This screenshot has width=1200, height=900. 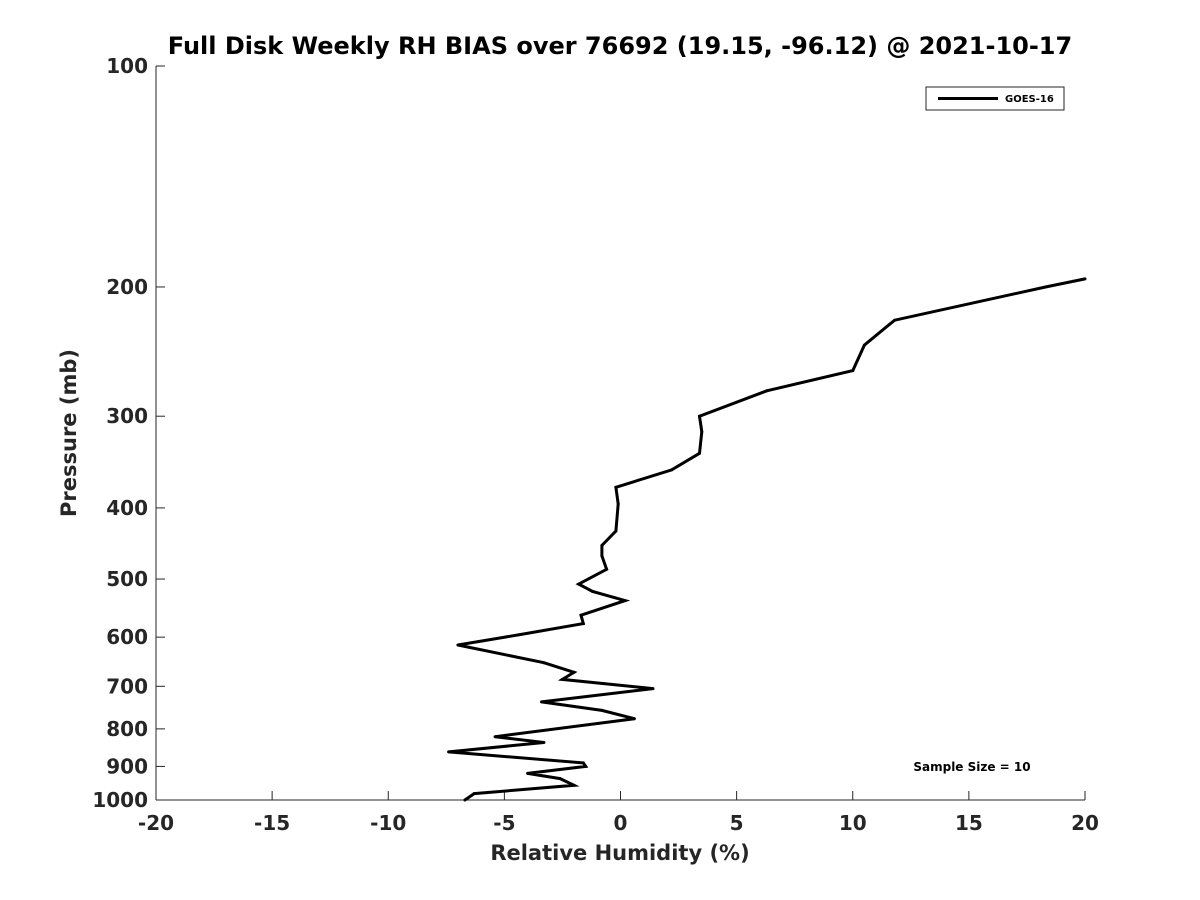 What do you see at coordinates (969, 823) in the screenshot?
I see `x-tick-label: 15` at bounding box center [969, 823].